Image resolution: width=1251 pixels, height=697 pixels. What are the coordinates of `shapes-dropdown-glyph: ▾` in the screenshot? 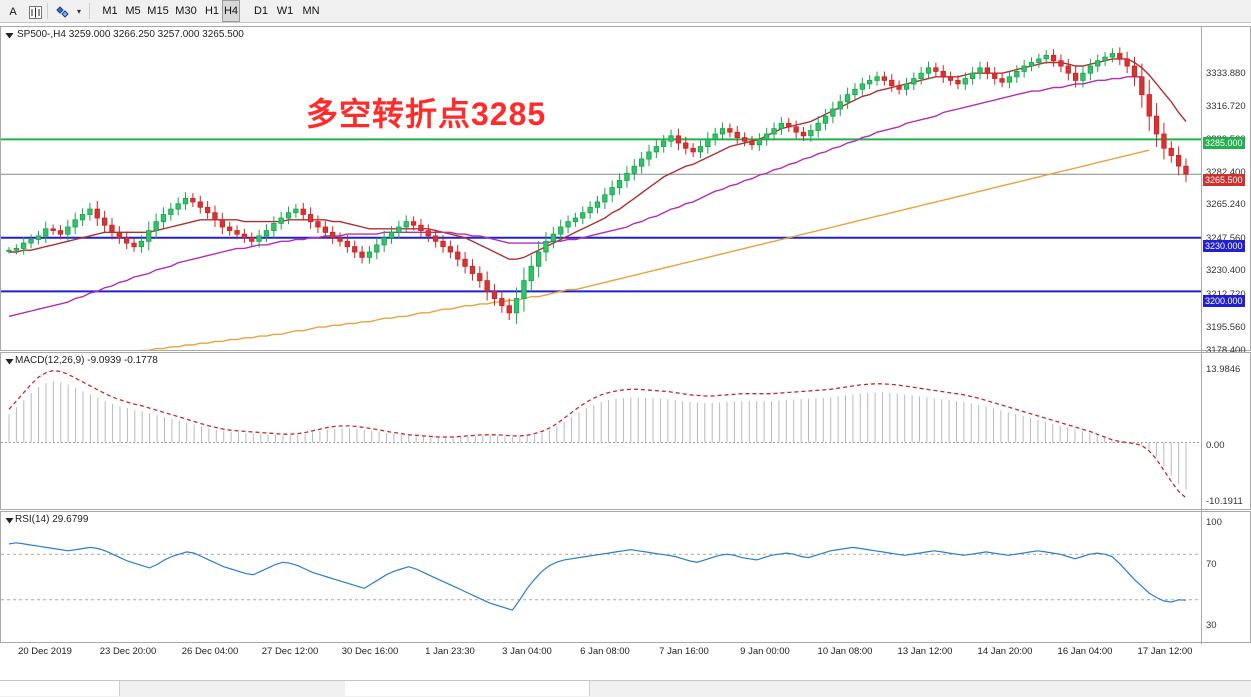 It's located at (78, 11).